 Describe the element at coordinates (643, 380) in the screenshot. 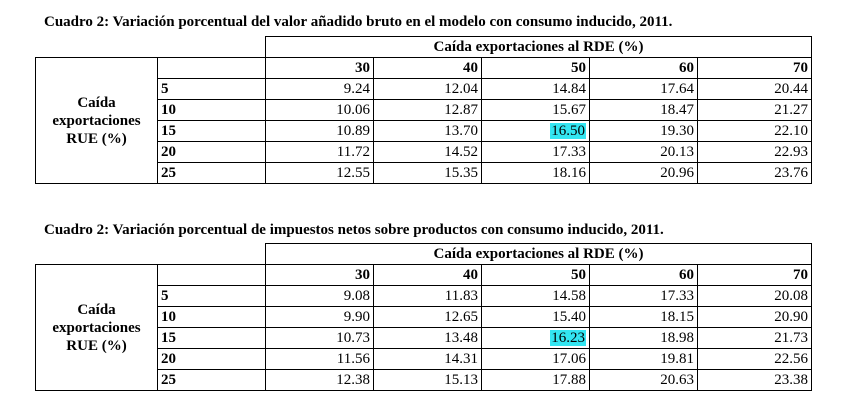

I see `table-cell: 20.63` at that location.